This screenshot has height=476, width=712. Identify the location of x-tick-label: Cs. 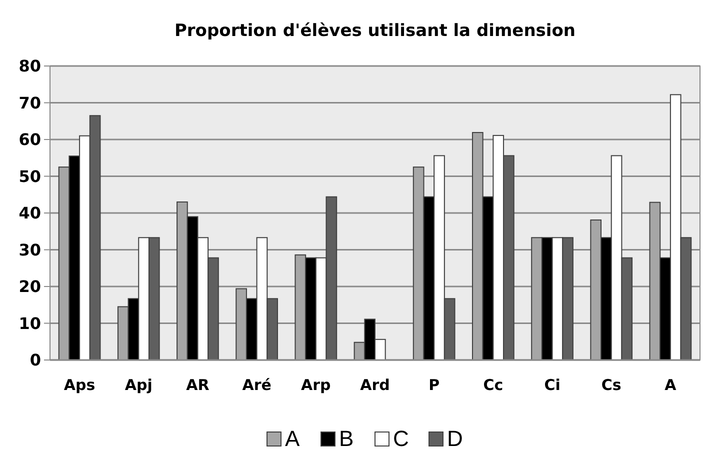
(611, 385).